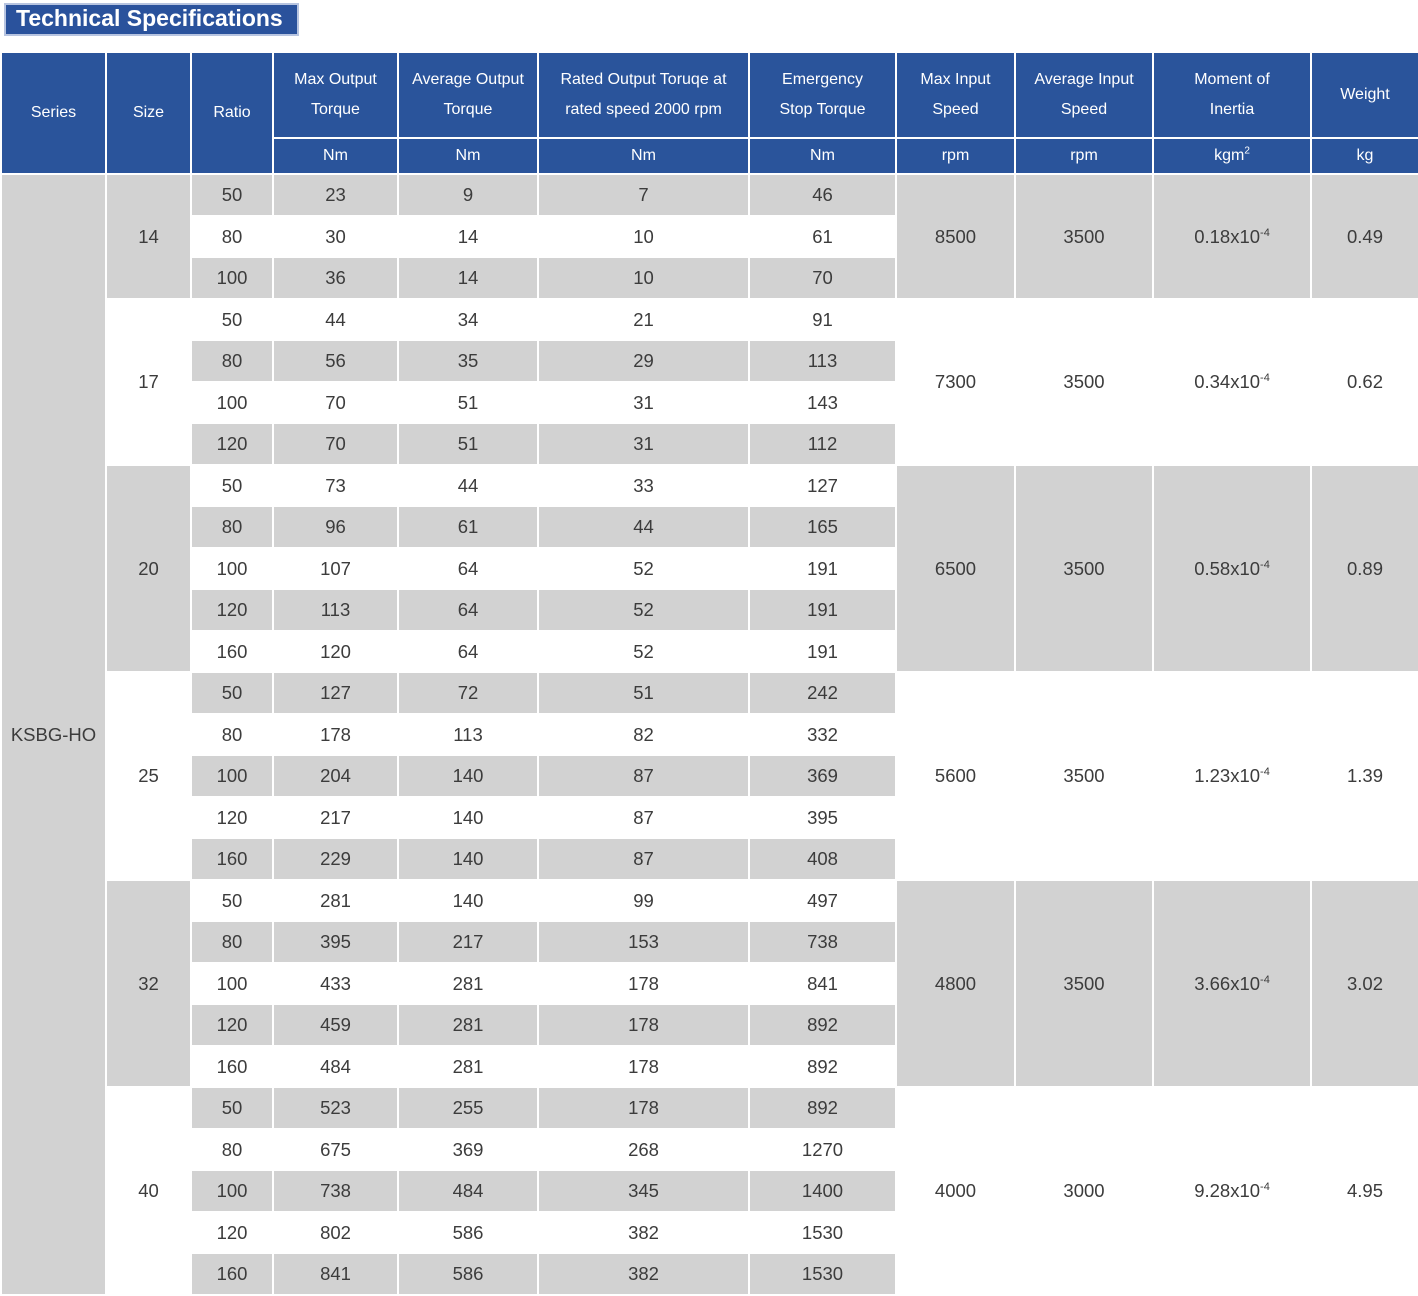  What do you see at coordinates (955, 236) in the screenshot?
I see `max-input-speed-cell: 8500` at bounding box center [955, 236].